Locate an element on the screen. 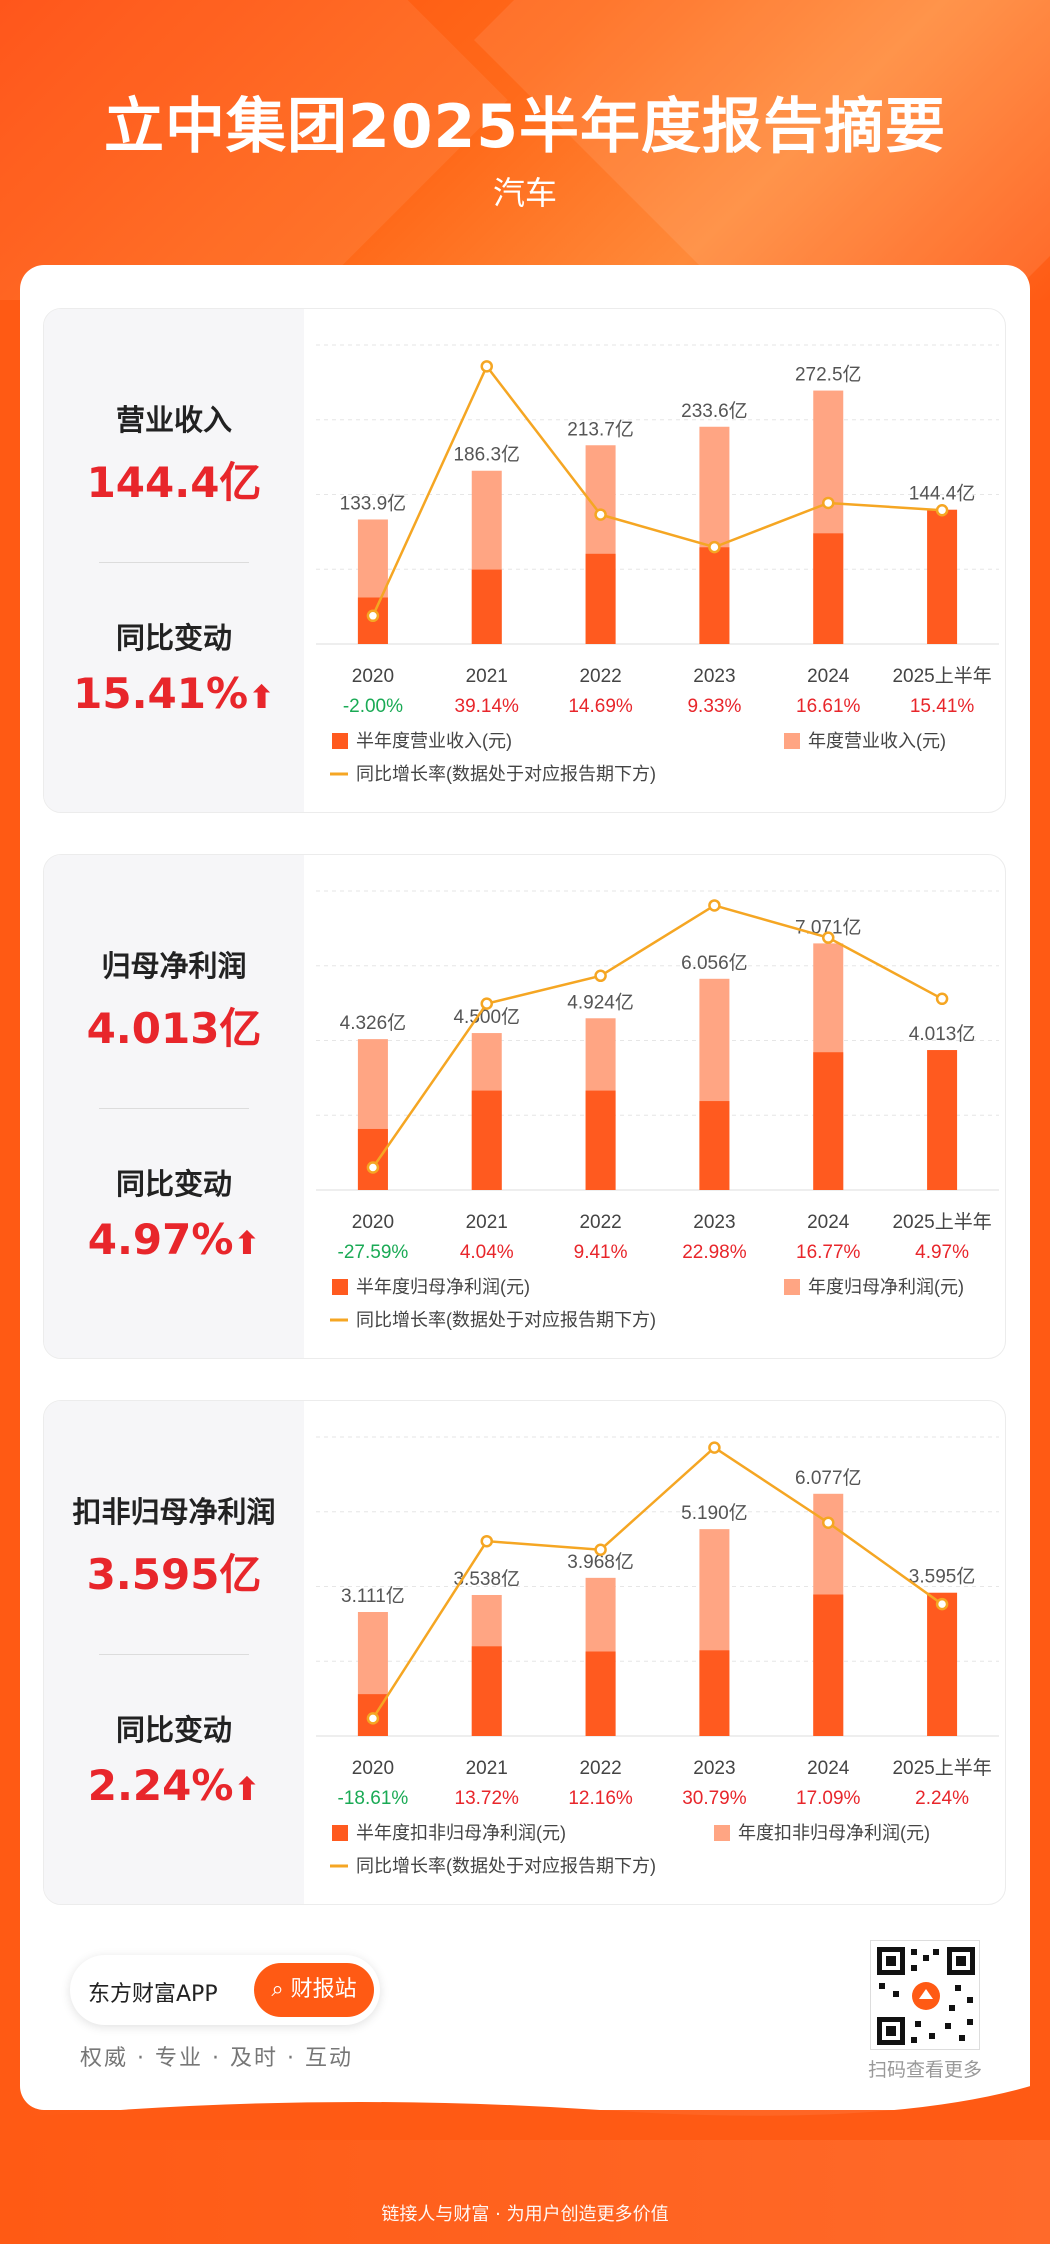  qr-caption: 扫码查看更多 is located at coordinates (924, 2070).